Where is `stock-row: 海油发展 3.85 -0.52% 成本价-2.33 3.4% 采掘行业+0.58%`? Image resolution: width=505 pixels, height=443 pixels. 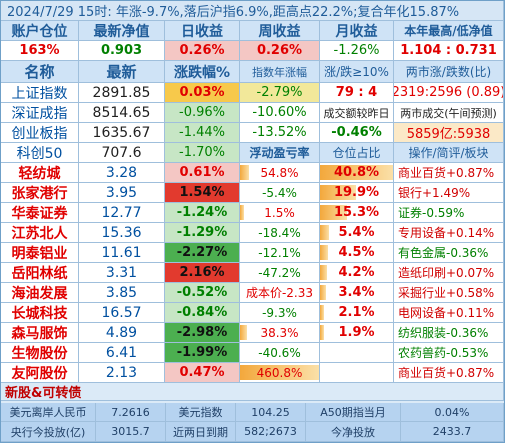
stock-row: 海油发展 3.85 -0.52% 成本价-2.33 3.4% 采掘行业+0.58% is located at coordinates (252, 293).